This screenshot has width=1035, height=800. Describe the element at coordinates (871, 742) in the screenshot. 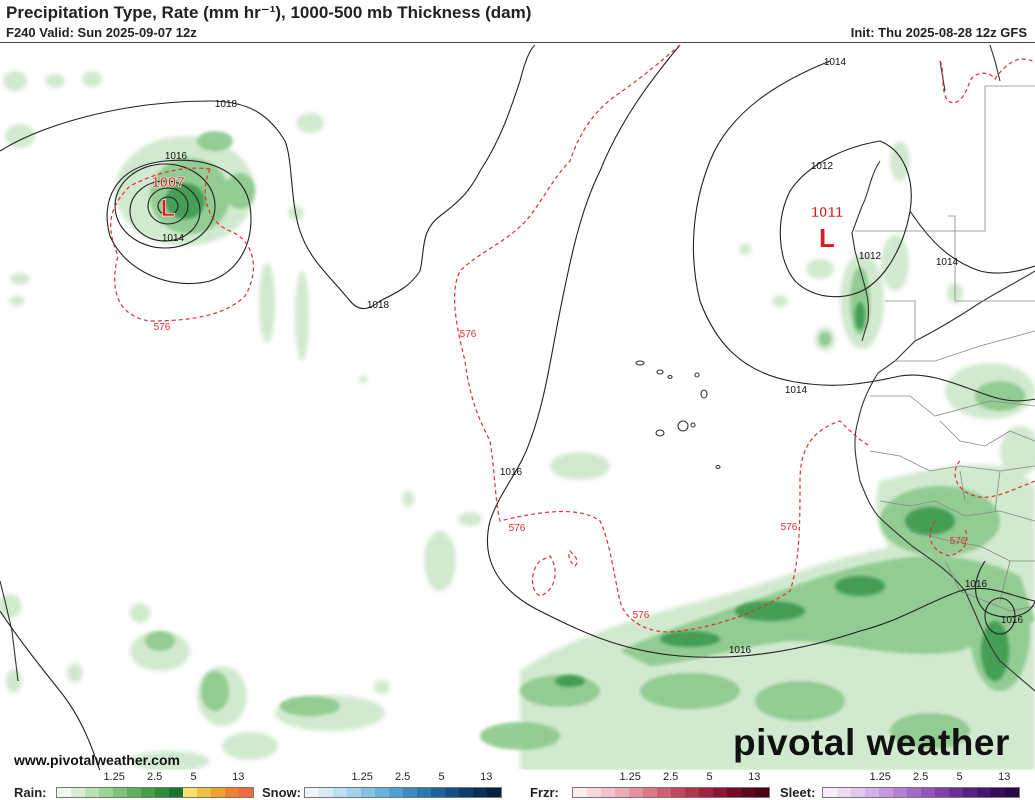

I see `brand-logo: pivotal weather` at that location.